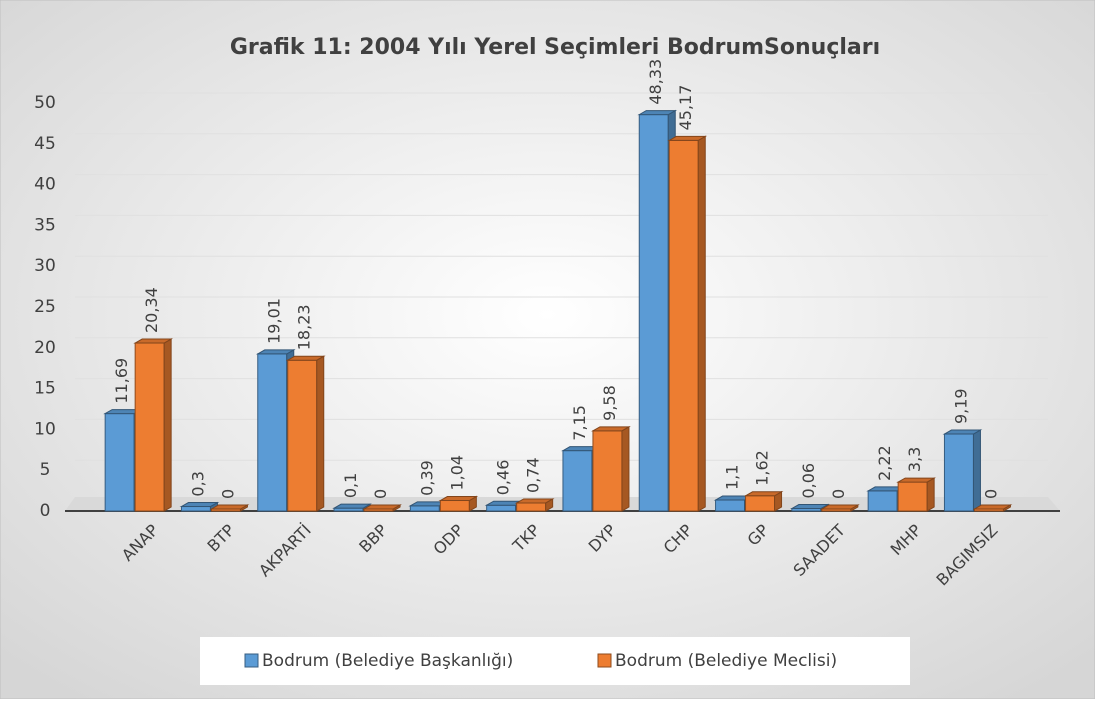 Image resolution: width=1095 pixels, height=703 pixels. What do you see at coordinates (45, 307) in the screenshot?
I see `y-tick-label: 25` at bounding box center [45, 307].